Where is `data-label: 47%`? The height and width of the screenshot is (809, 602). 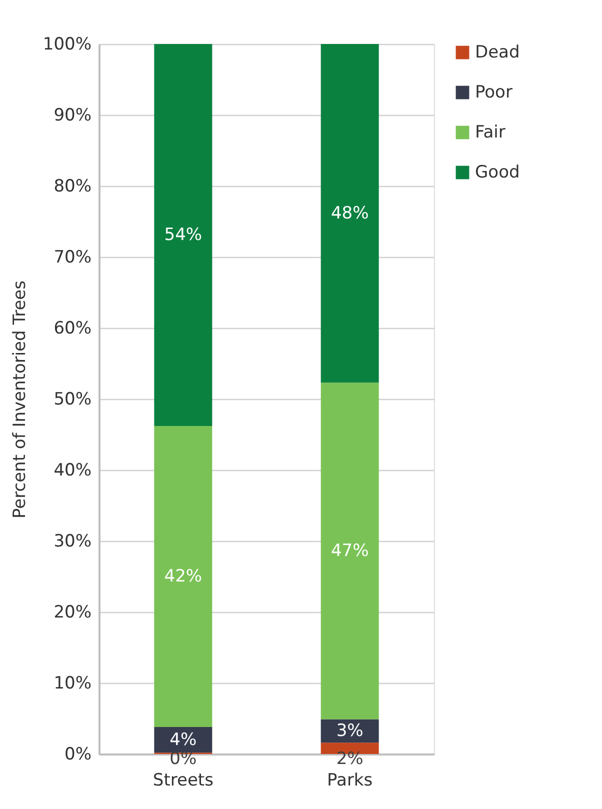
data-label: 47% is located at coordinates (349, 550).